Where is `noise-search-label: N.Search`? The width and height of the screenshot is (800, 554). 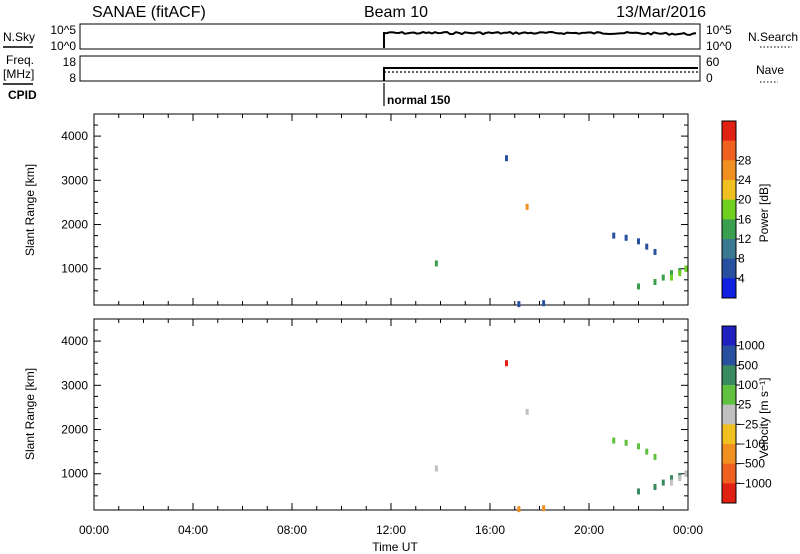
noise-search-label: N.Search is located at coordinates (773, 37).